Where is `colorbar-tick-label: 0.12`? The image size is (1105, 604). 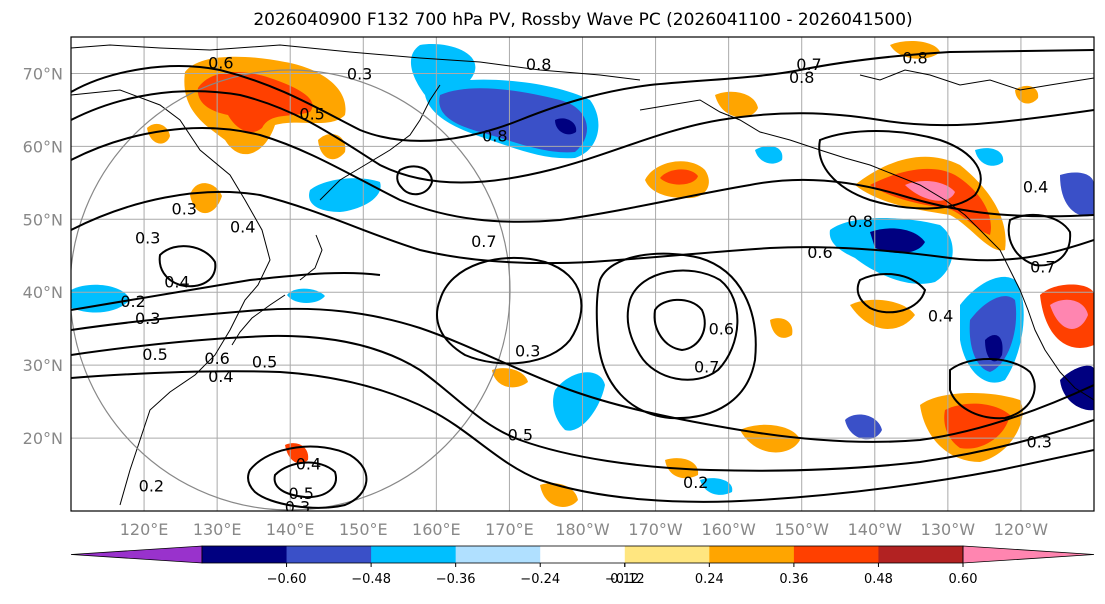
colorbar-tick-label: 0.12 is located at coordinates (624, 579).